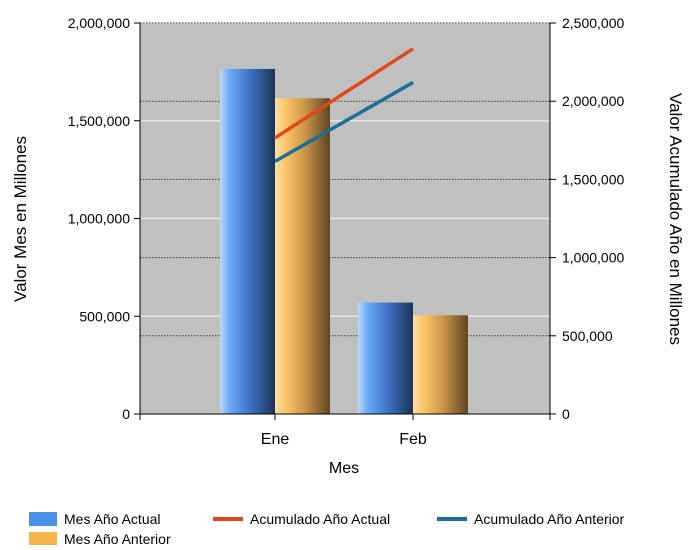  Describe the element at coordinates (593, 101) in the screenshot. I see `y2-tick-label: 2,000,000` at that location.